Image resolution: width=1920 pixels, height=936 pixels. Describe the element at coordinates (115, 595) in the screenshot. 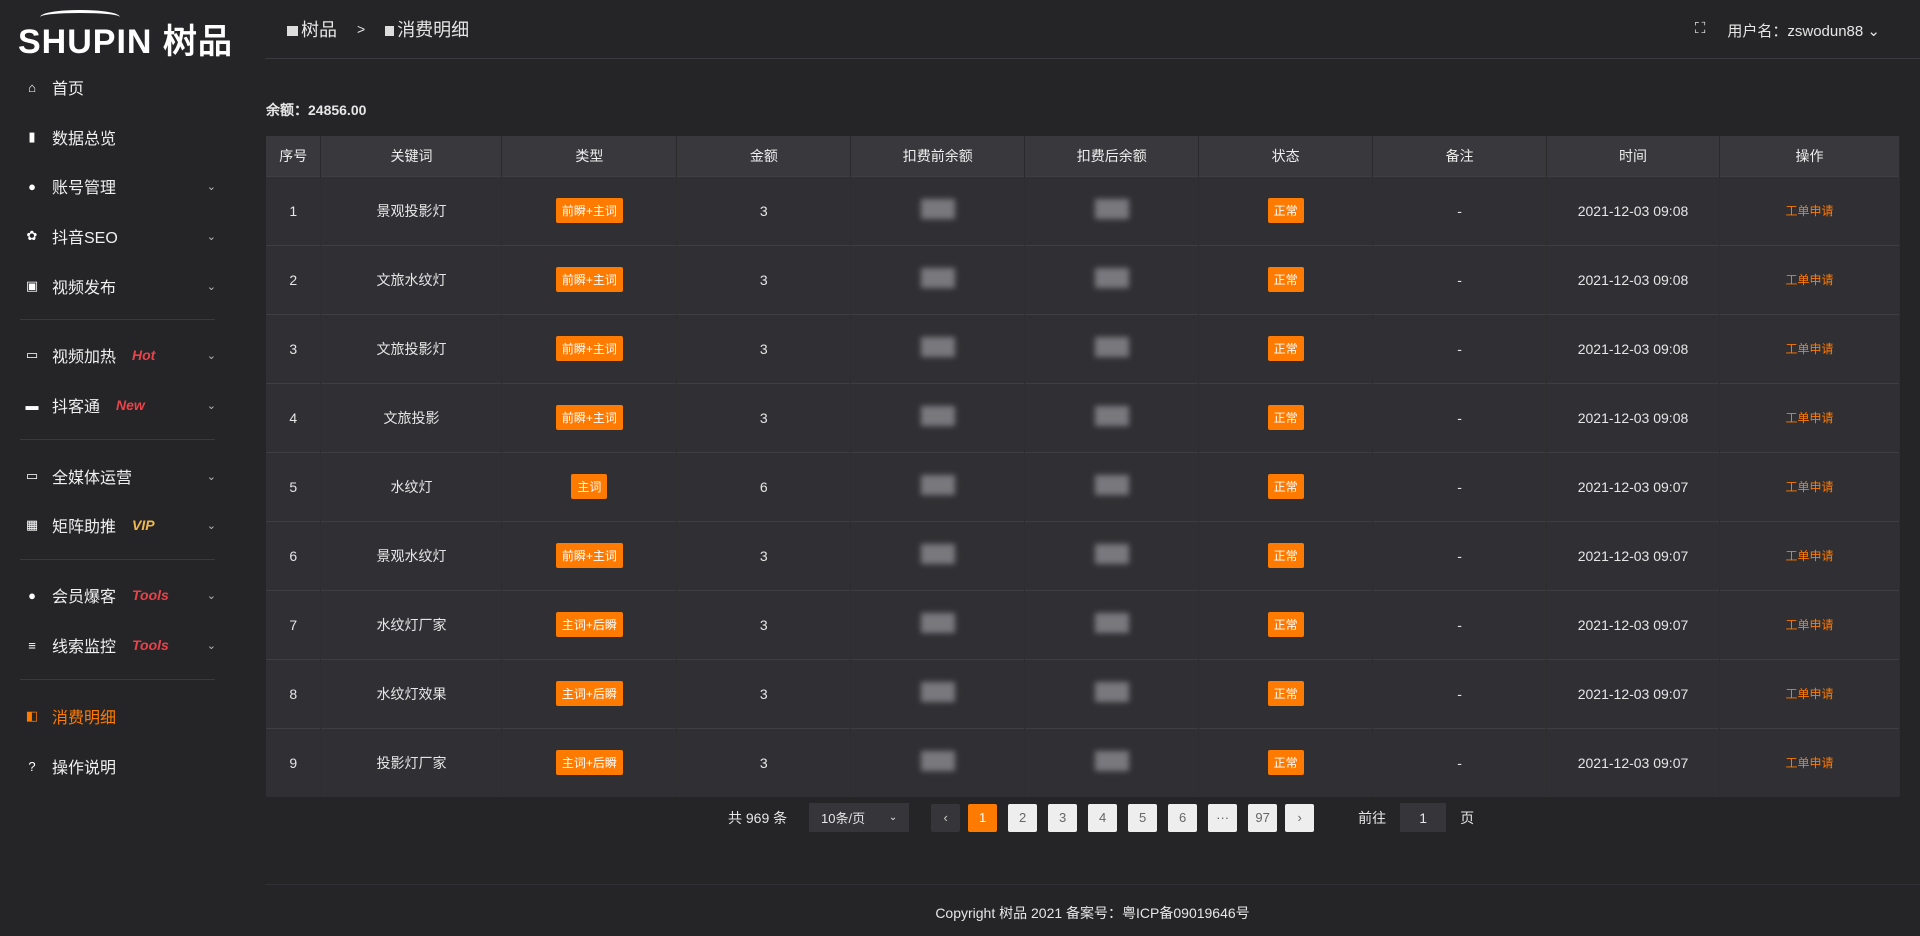

I see `sidebar-item: ● 会员爆客 Tools ⌄` at that location.